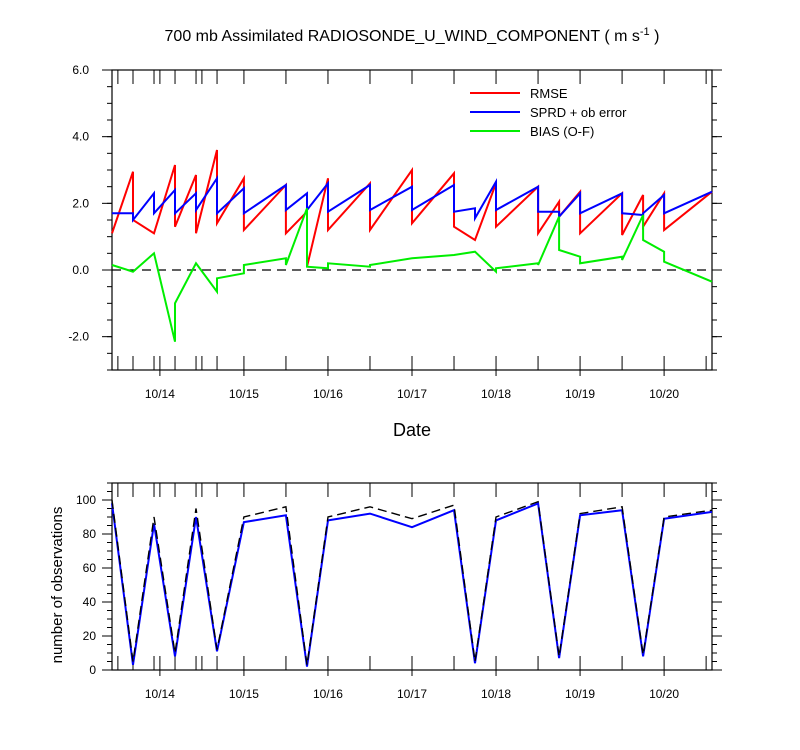 The image size is (800, 750). Describe the element at coordinates (80, 137) in the screenshot. I see `y-tick-label: 4.0` at that location.